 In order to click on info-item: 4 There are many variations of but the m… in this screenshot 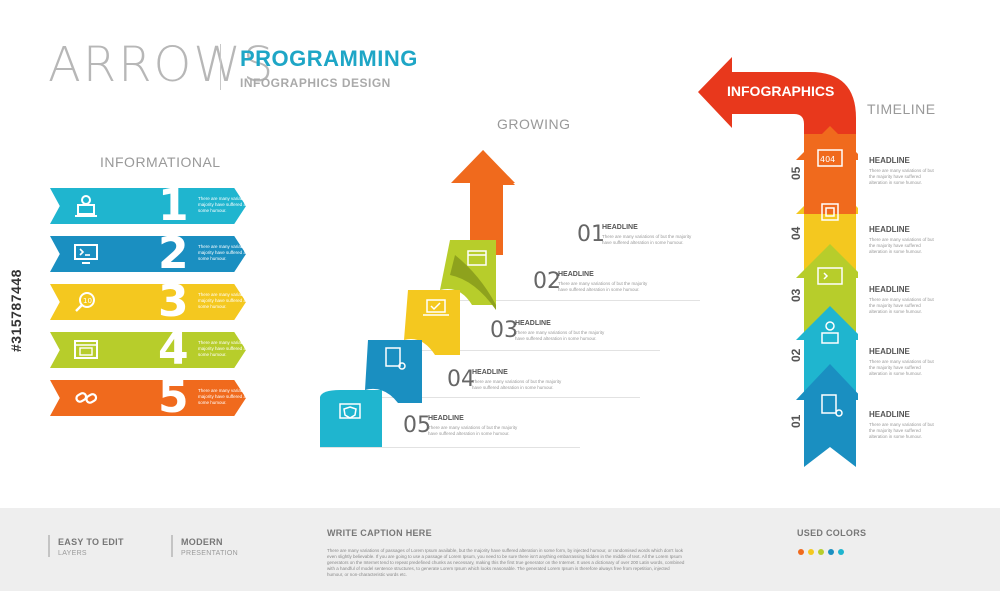, I will do `click(160, 350)`.